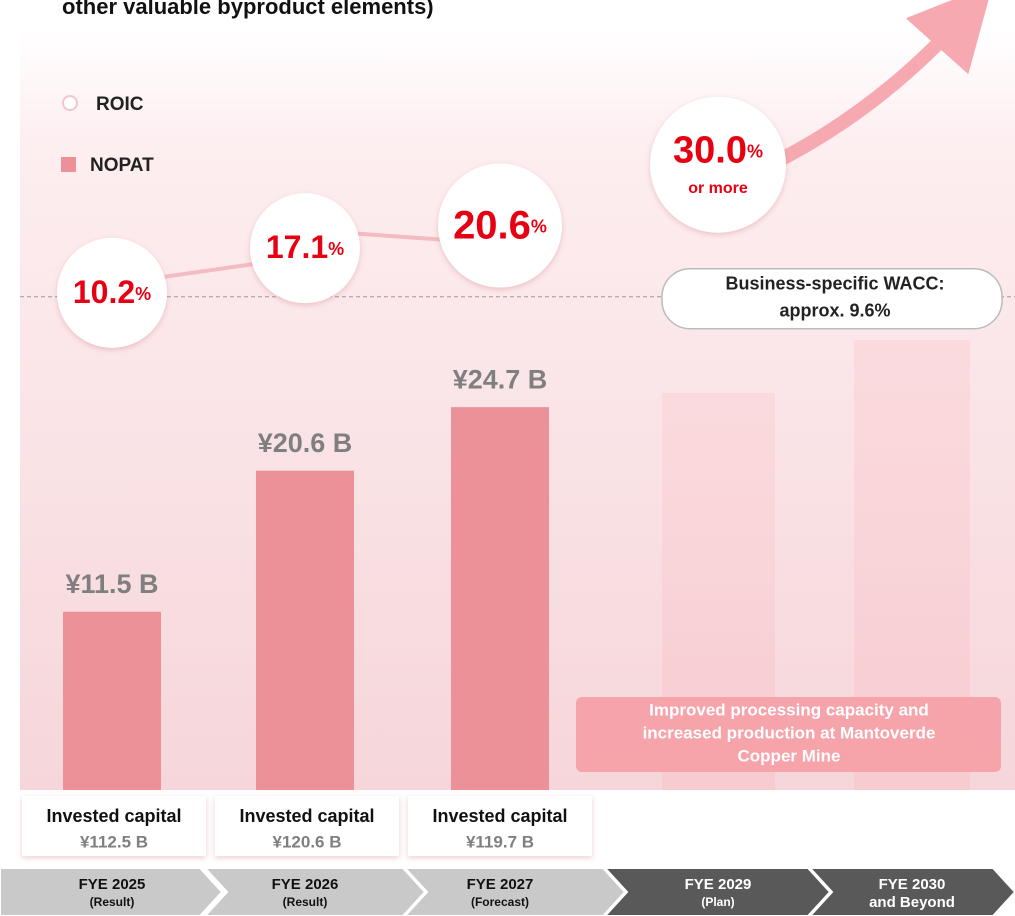 The height and width of the screenshot is (916, 1015). Describe the element at coordinates (111, 584) in the screenshot. I see `bar-value-label: ¥11.5 B` at that location.